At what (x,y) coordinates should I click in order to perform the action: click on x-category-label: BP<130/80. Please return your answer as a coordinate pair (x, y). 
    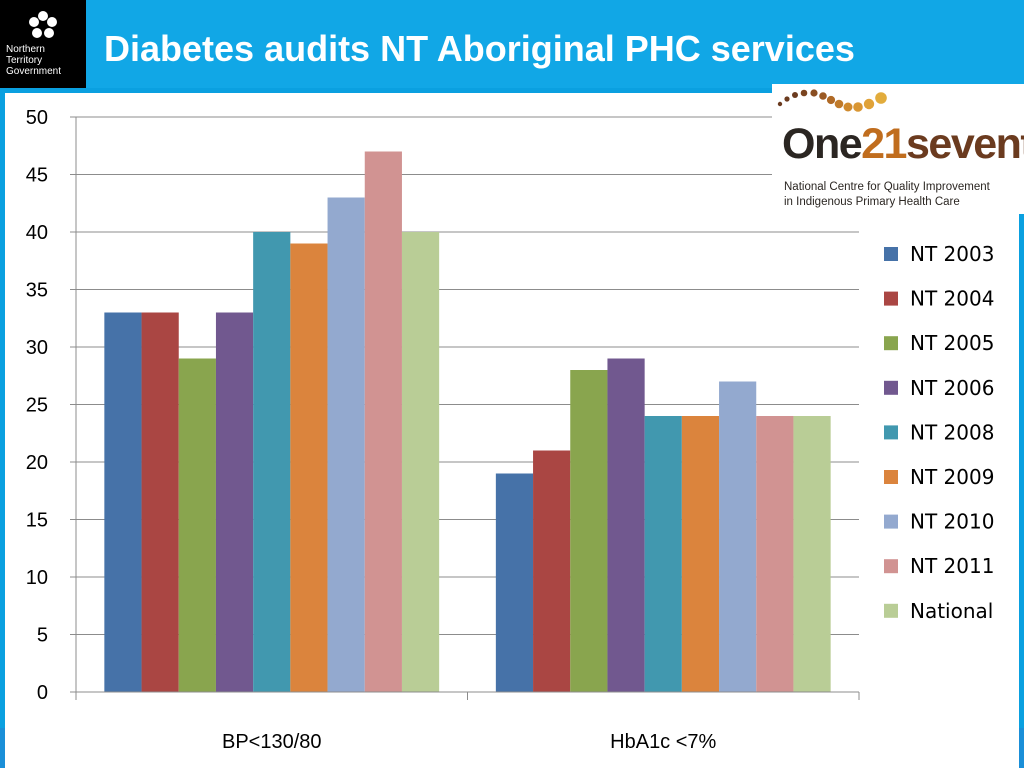
    Looking at the image, I should click on (272, 742).